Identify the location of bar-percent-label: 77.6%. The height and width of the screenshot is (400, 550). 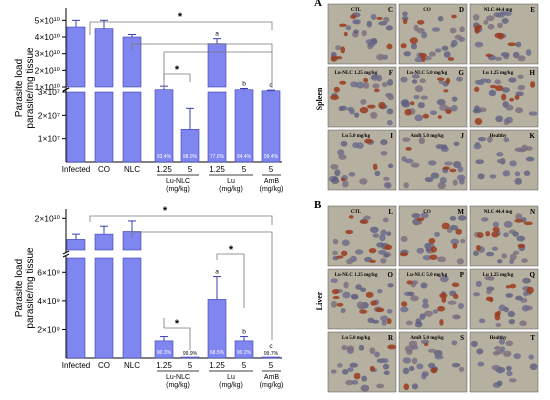
(217, 157).